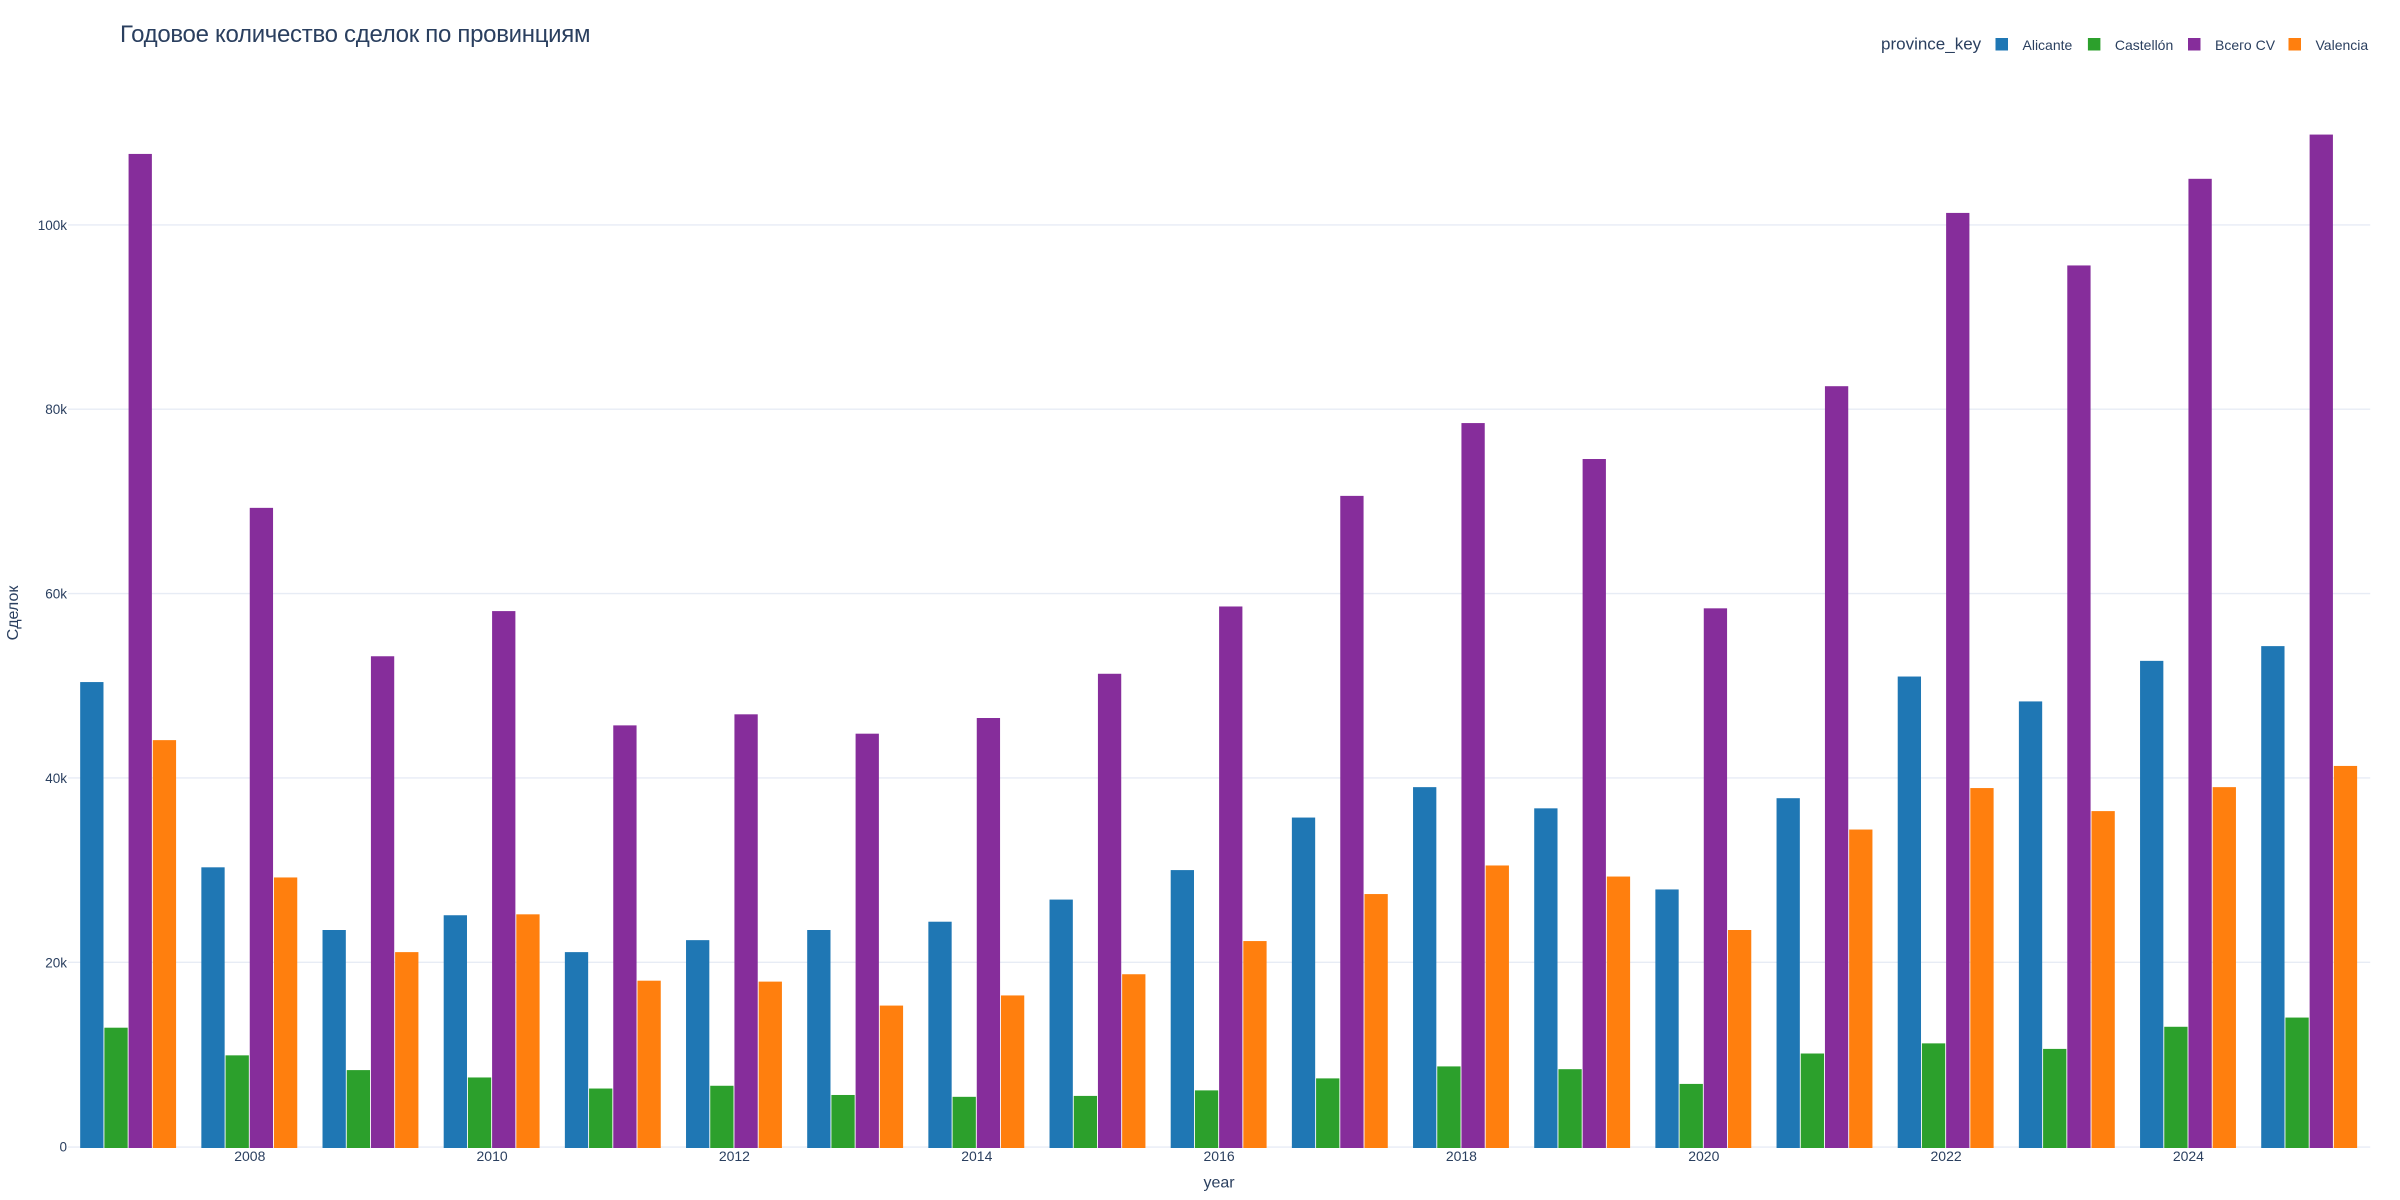 The width and height of the screenshot is (2400, 1200). Describe the element at coordinates (2342, 45) in the screenshot. I see `svg-text: Valencia` at that location.